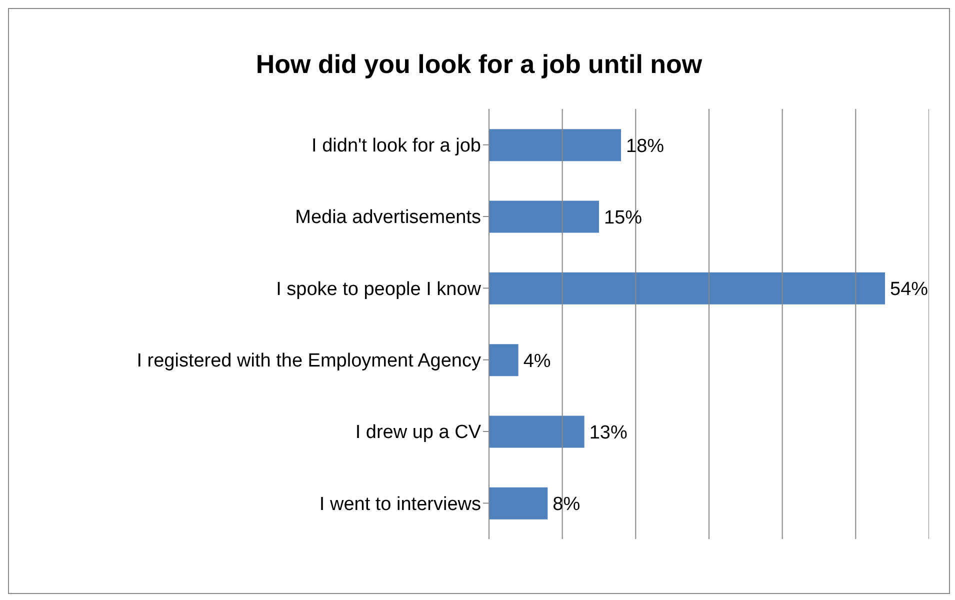  I want to click on y-tick-label: I didn't look for a job, so click(396, 146).